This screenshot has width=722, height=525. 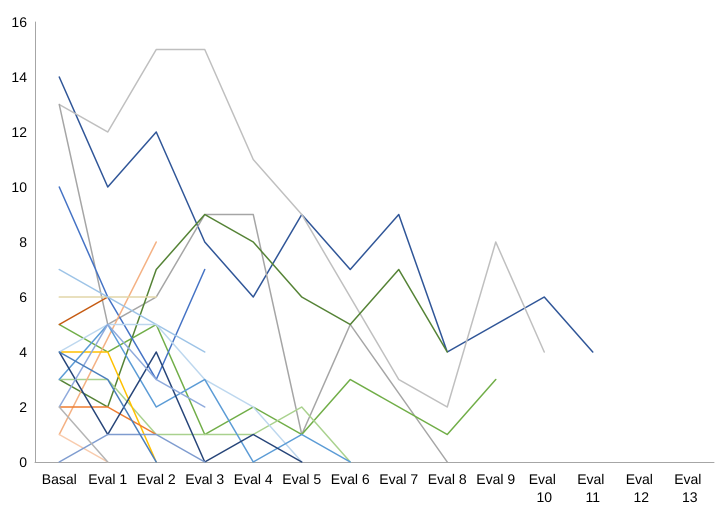 What do you see at coordinates (641, 488) in the screenshot?
I see `x-tick-label: Eval 12` at bounding box center [641, 488].